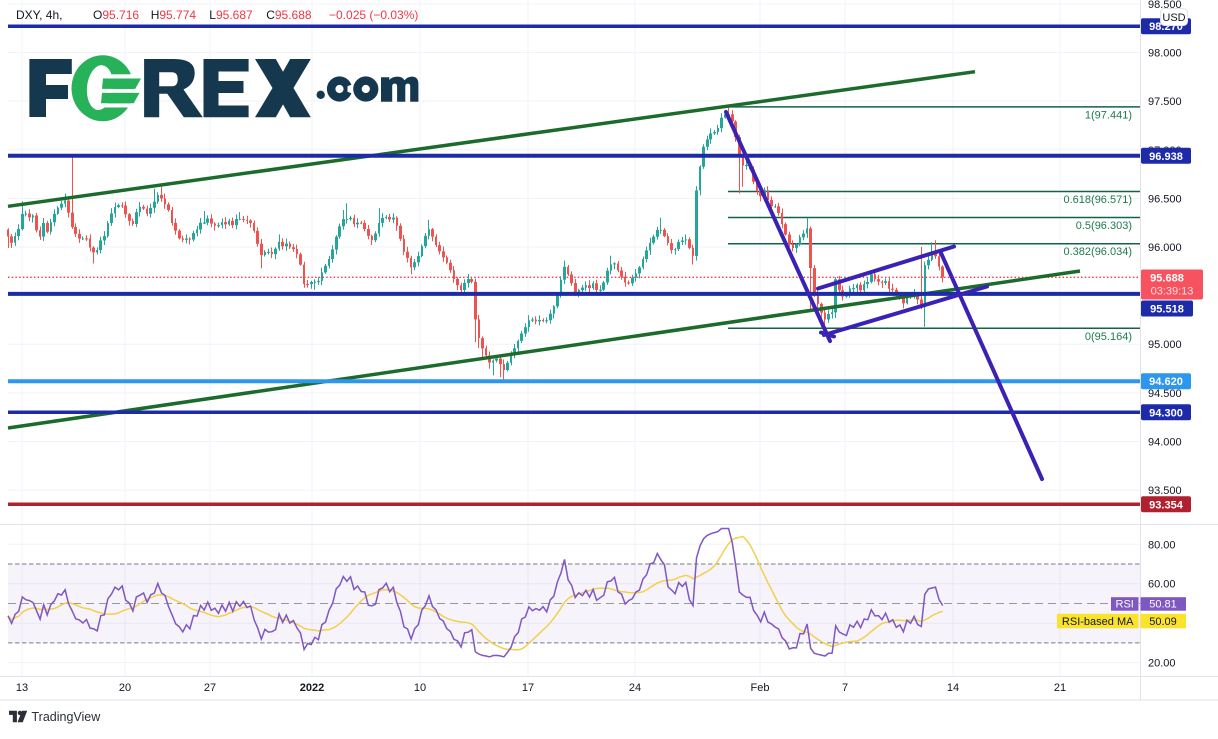 The width and height of the screenshot is (1218, 739). What do you see at coordinates (174, 15) in the screenshot?
I see `svg-text: H95.774` at bounding box center [174, 15].